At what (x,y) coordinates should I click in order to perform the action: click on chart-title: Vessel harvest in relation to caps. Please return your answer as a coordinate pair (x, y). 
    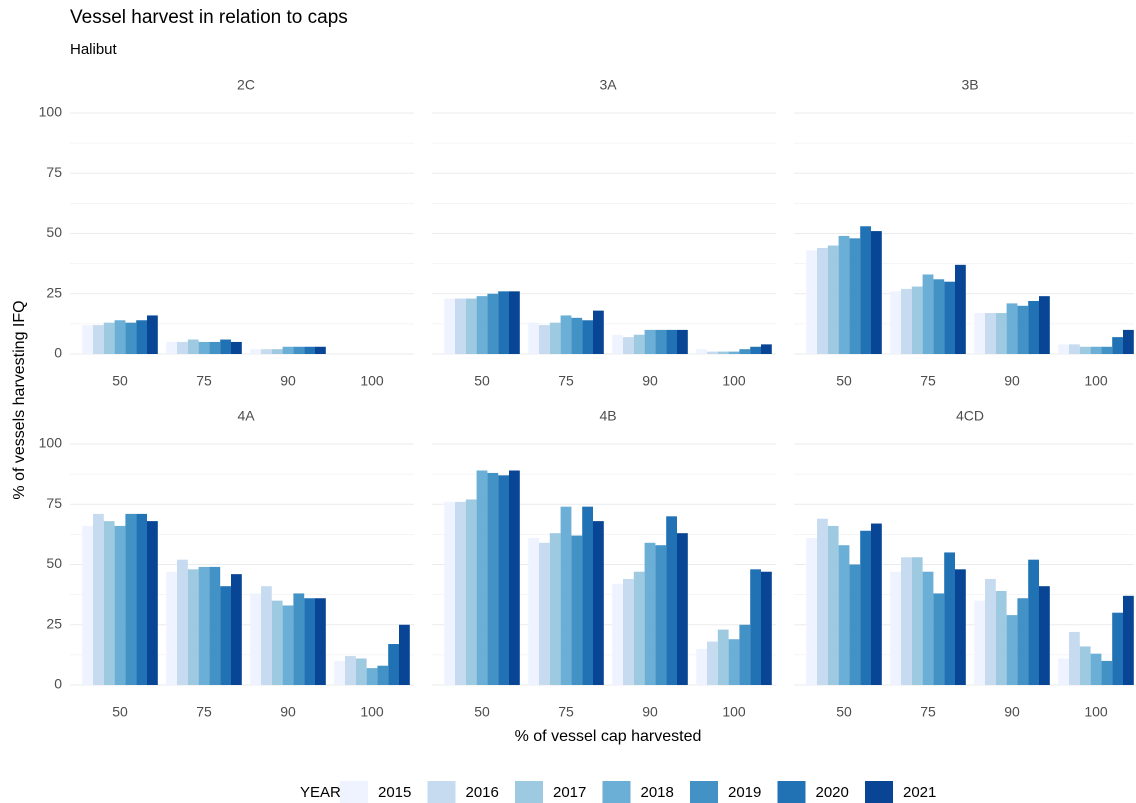
    Looking at the image, I should click on (209, 17).